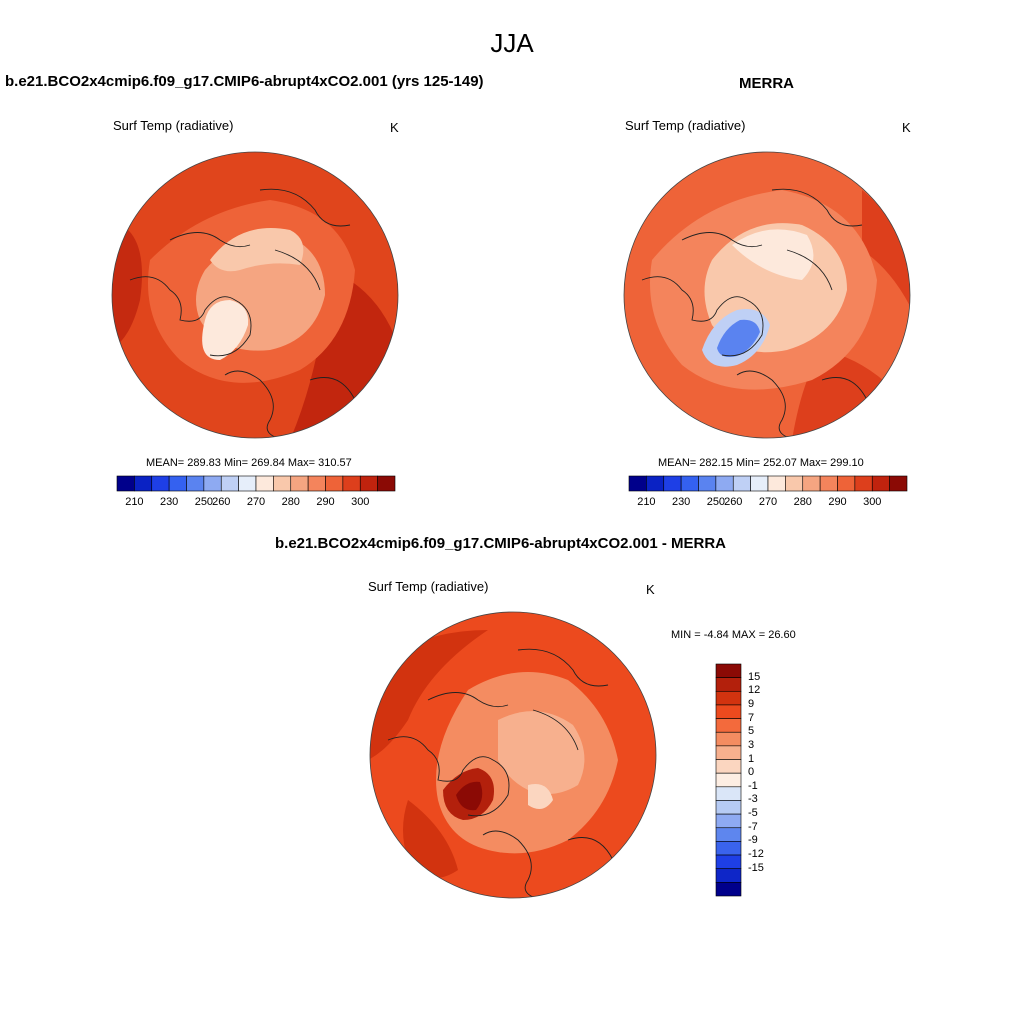 This screenshot has width=1024, height=1024. Describe the element at coordinates (766, 83) in the screenshot. I see `obs-panel-title: MERRA` at that location.